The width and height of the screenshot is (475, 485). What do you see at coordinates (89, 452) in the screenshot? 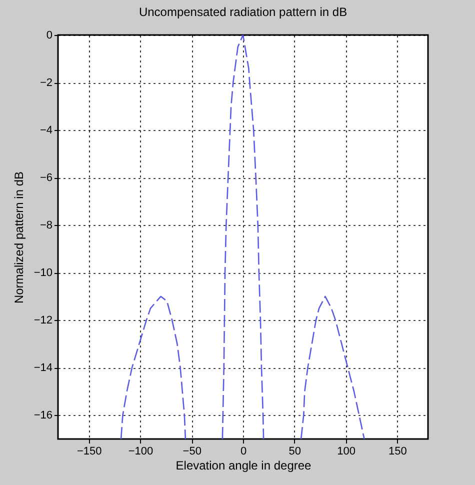
I see `x-tick-label: −150` at bounding box center [89, 452].